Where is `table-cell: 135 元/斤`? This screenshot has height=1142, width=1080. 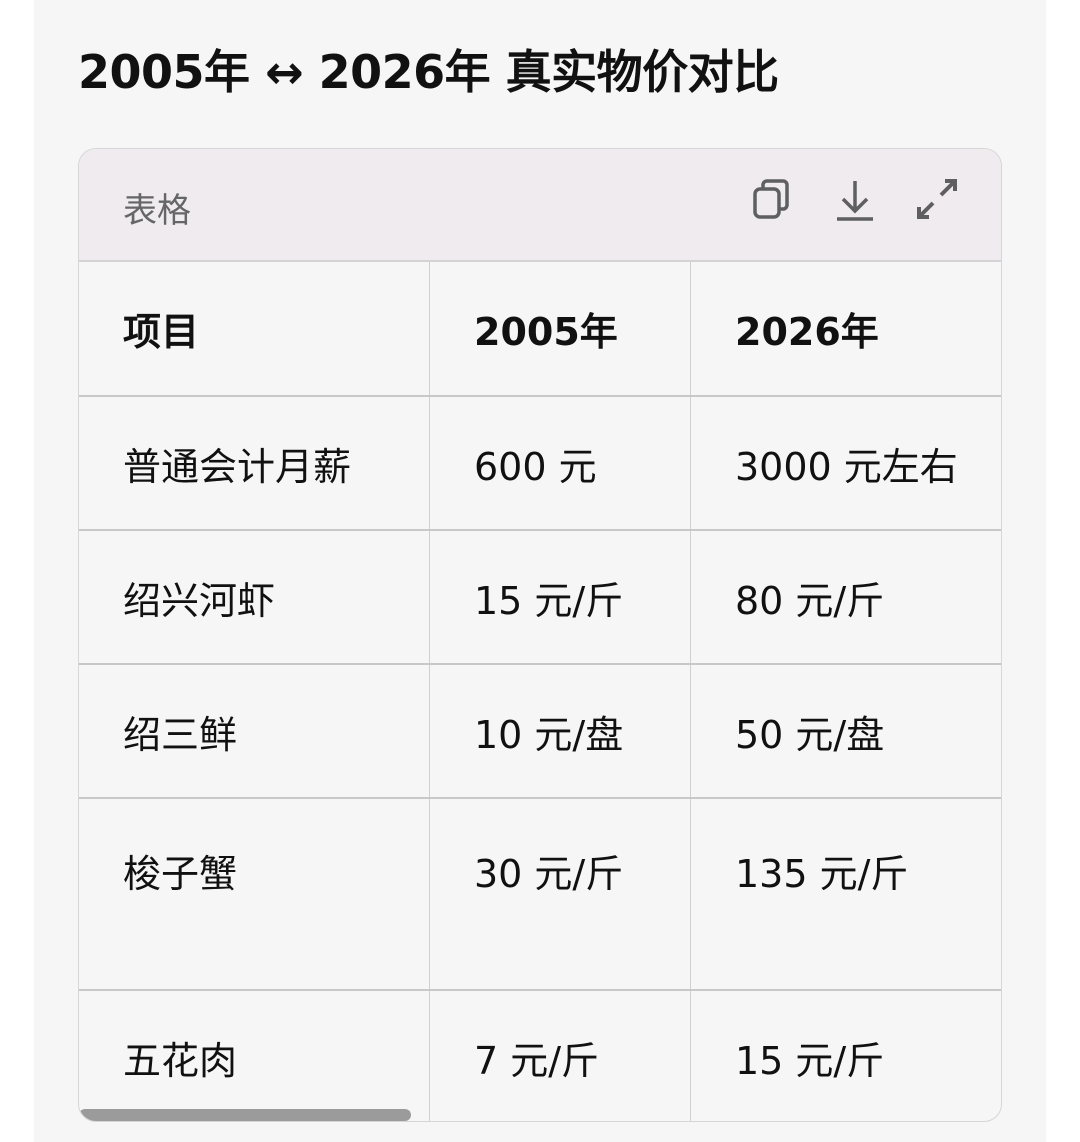
table-cell: 135 元/斤 is located at coordinates (845, 894).